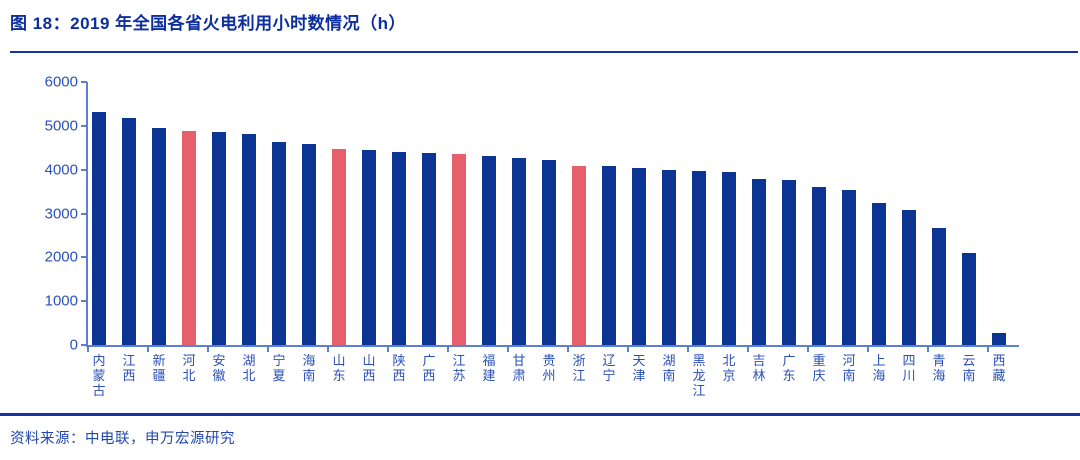 The image size is (1080, 460). I want to click on x-axis-label: 江 苏, so click(459, 368).